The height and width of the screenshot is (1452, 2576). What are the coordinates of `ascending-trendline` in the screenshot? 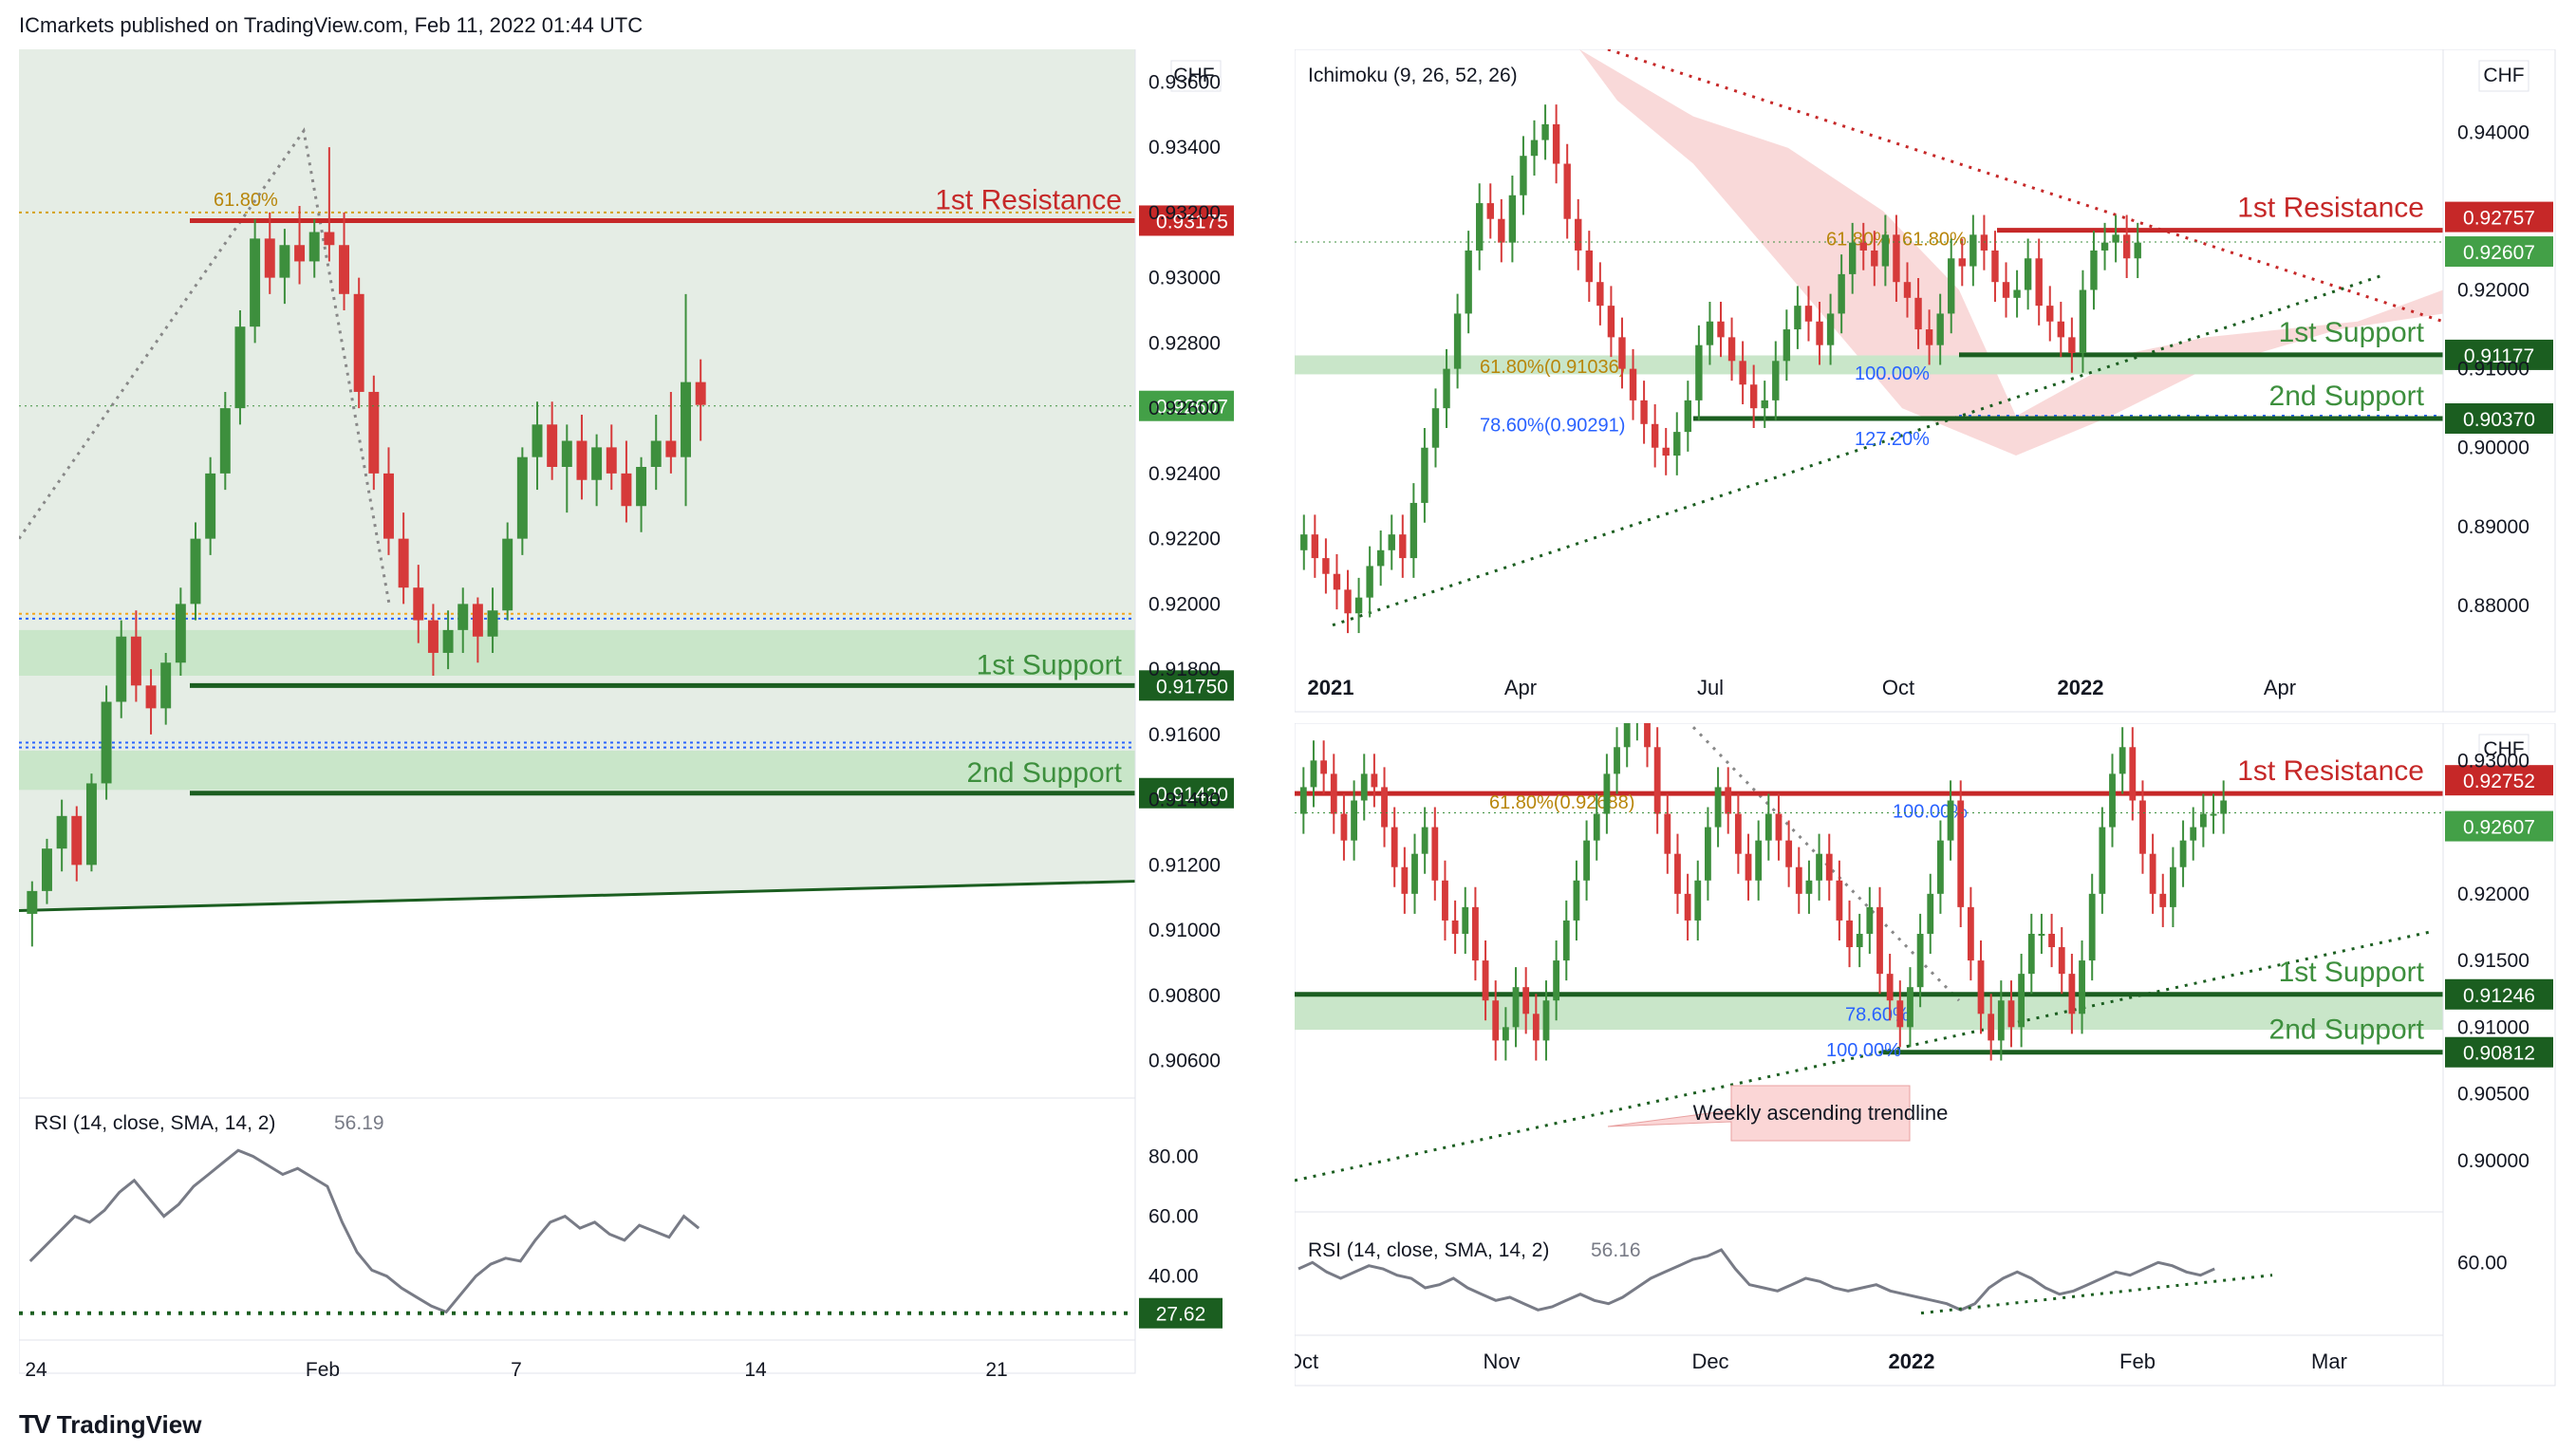 It's located at (577, 896).